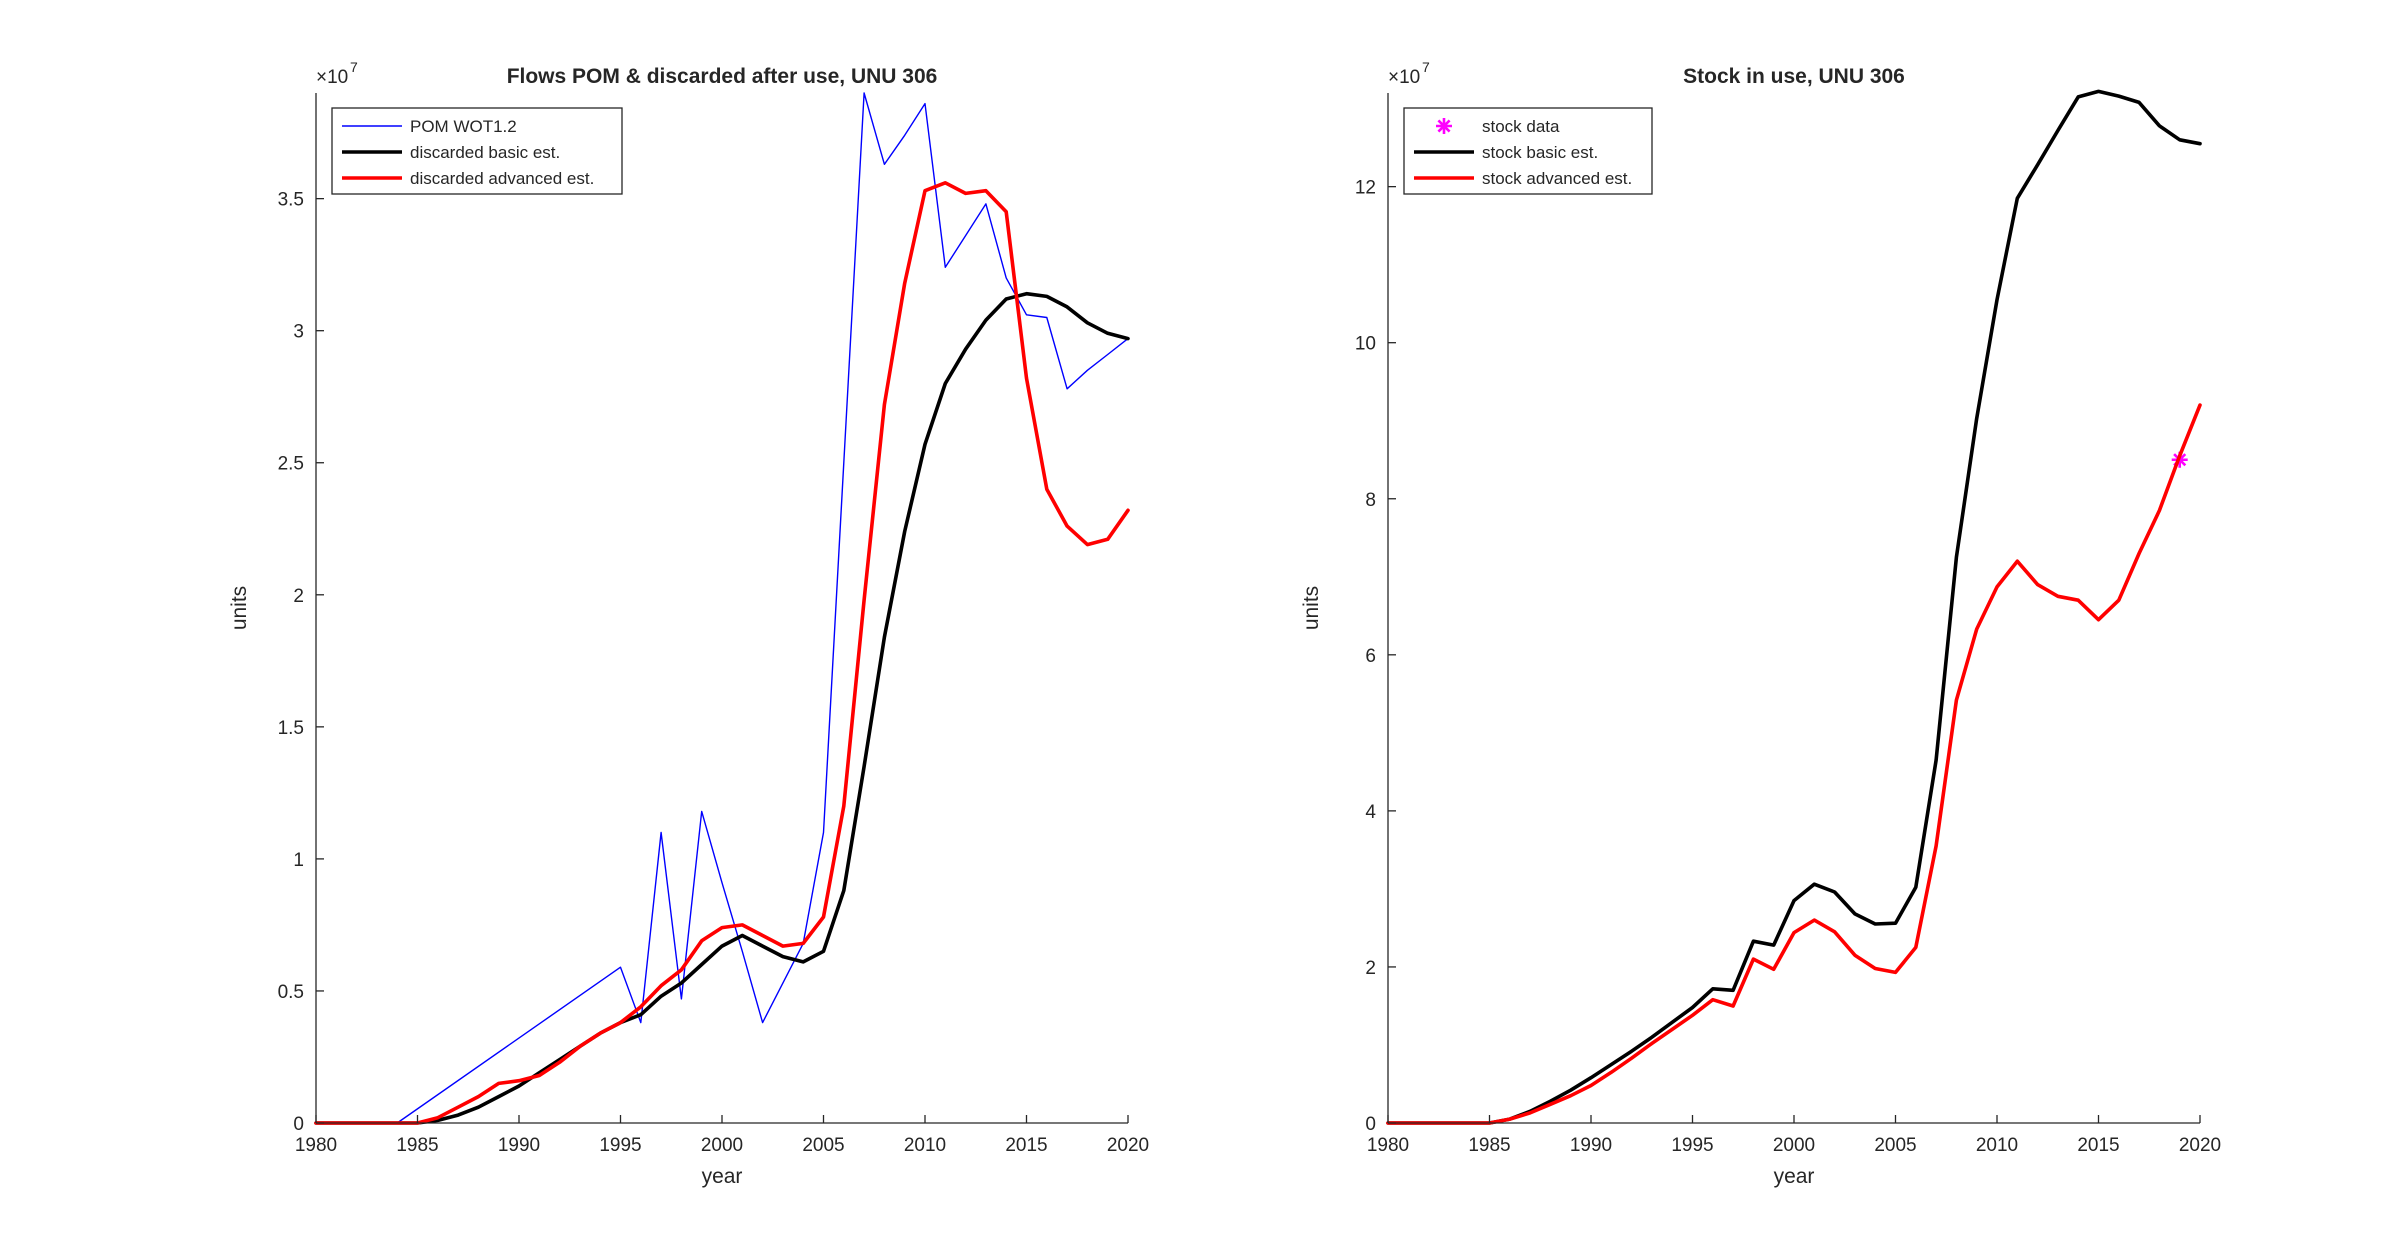 Image resolution: width=2400 pixels, height=1250 pixels. I want to click on legend-entry: stock advanced est., so click(1557, 178).